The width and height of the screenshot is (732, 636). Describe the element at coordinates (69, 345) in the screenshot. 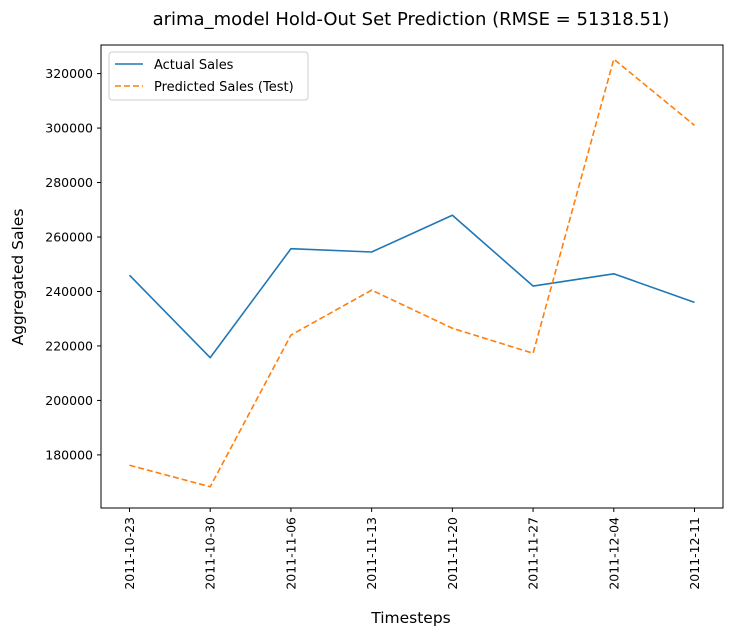

I see `y-tick-label: 220000` at that location.